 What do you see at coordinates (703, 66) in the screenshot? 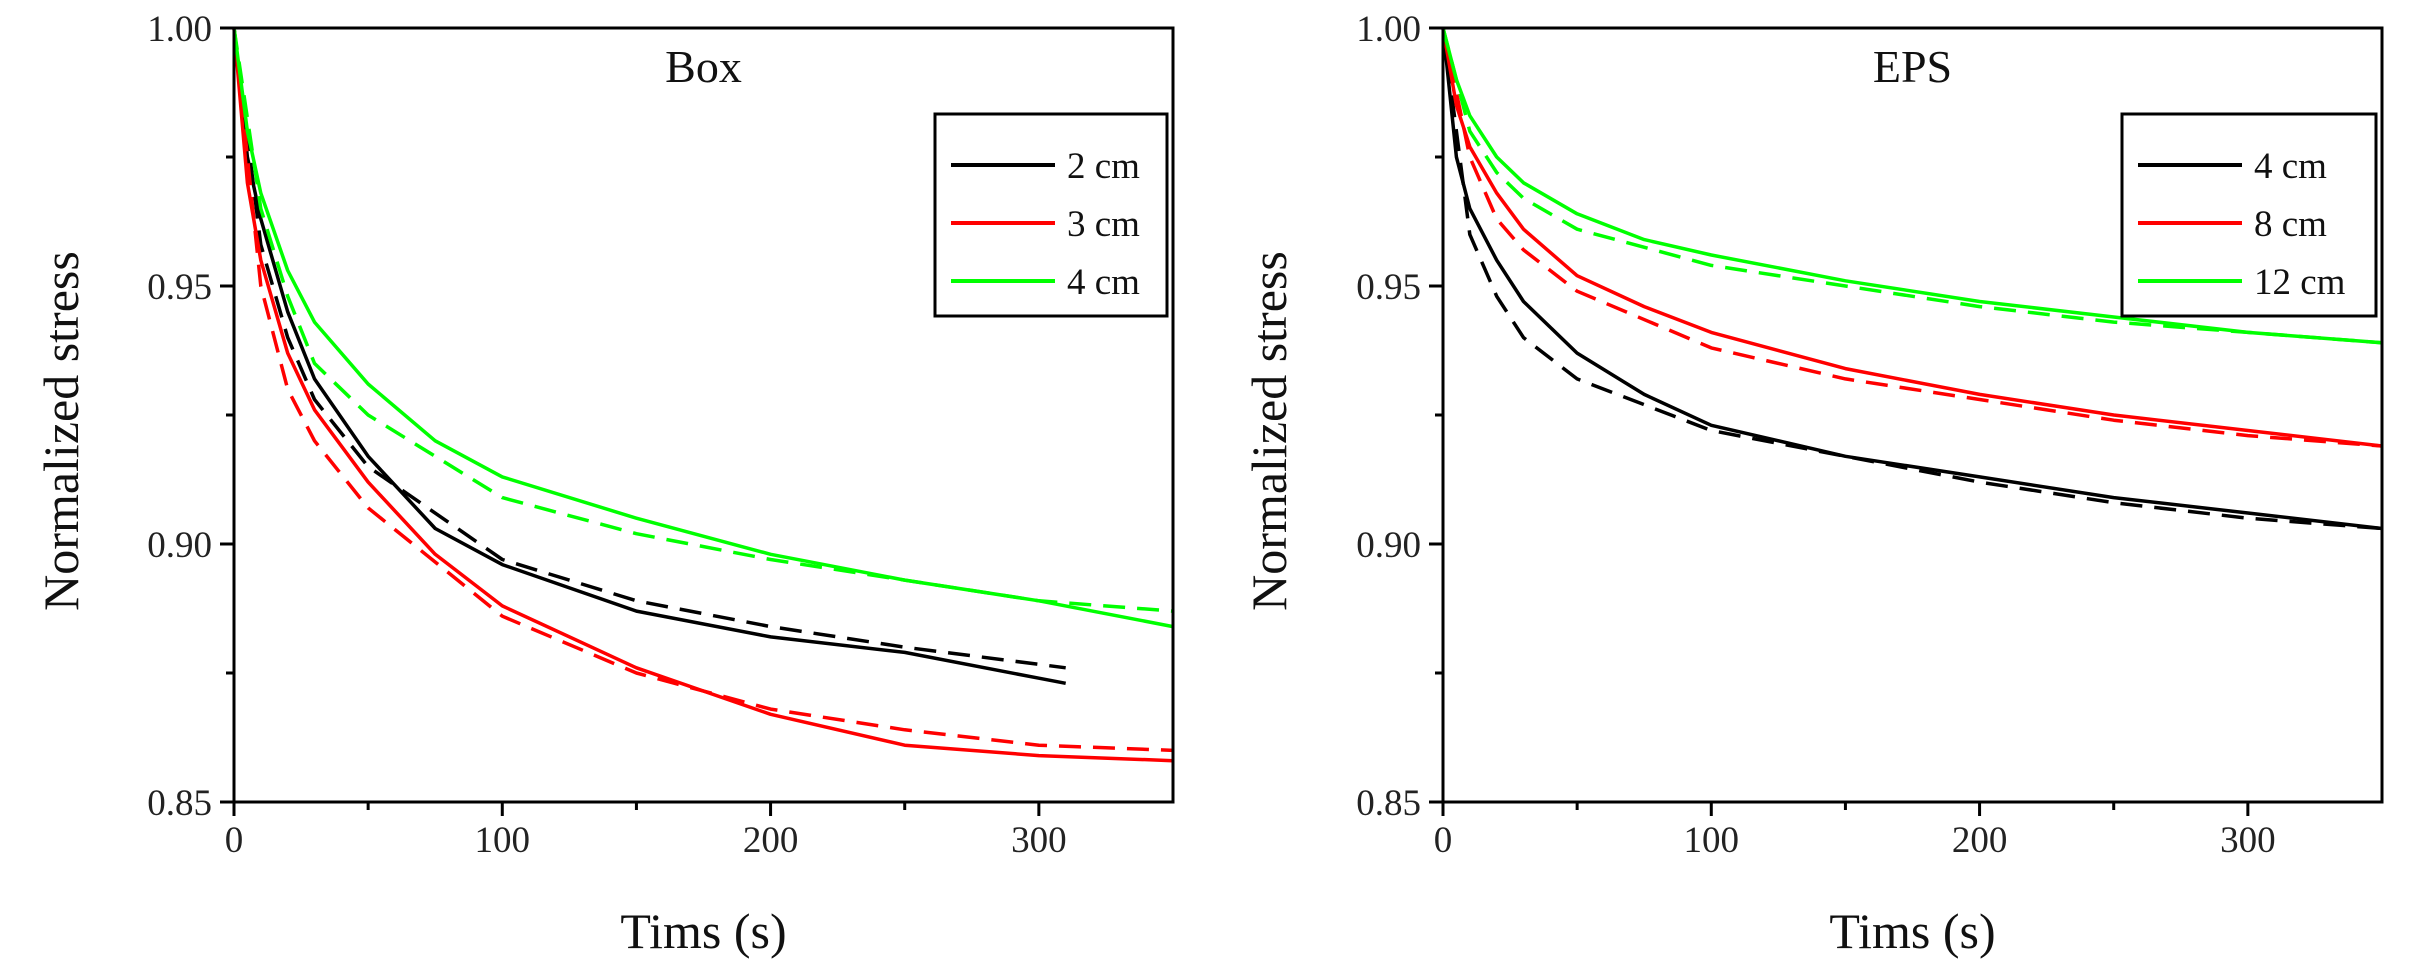
I see `chart-title: Box` at bounding box center [703, 66].